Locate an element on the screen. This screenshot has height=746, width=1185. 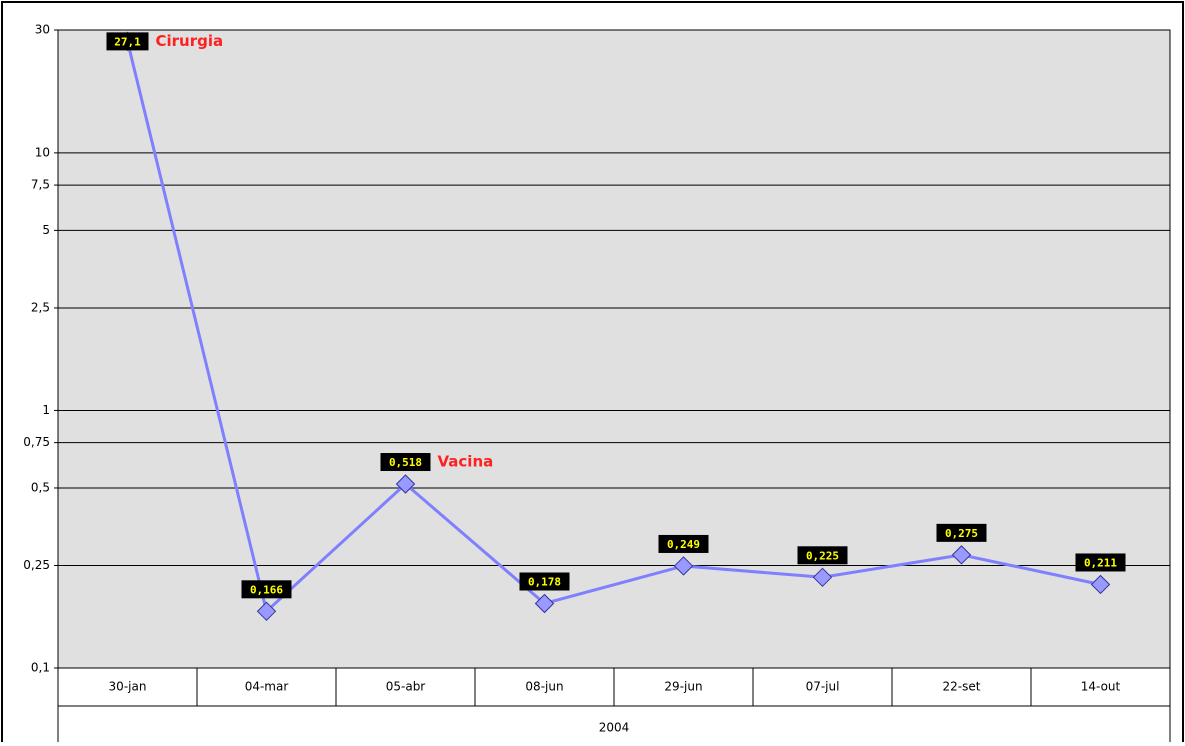
x-group-label: 2004 is located at coordinates (614, 728).